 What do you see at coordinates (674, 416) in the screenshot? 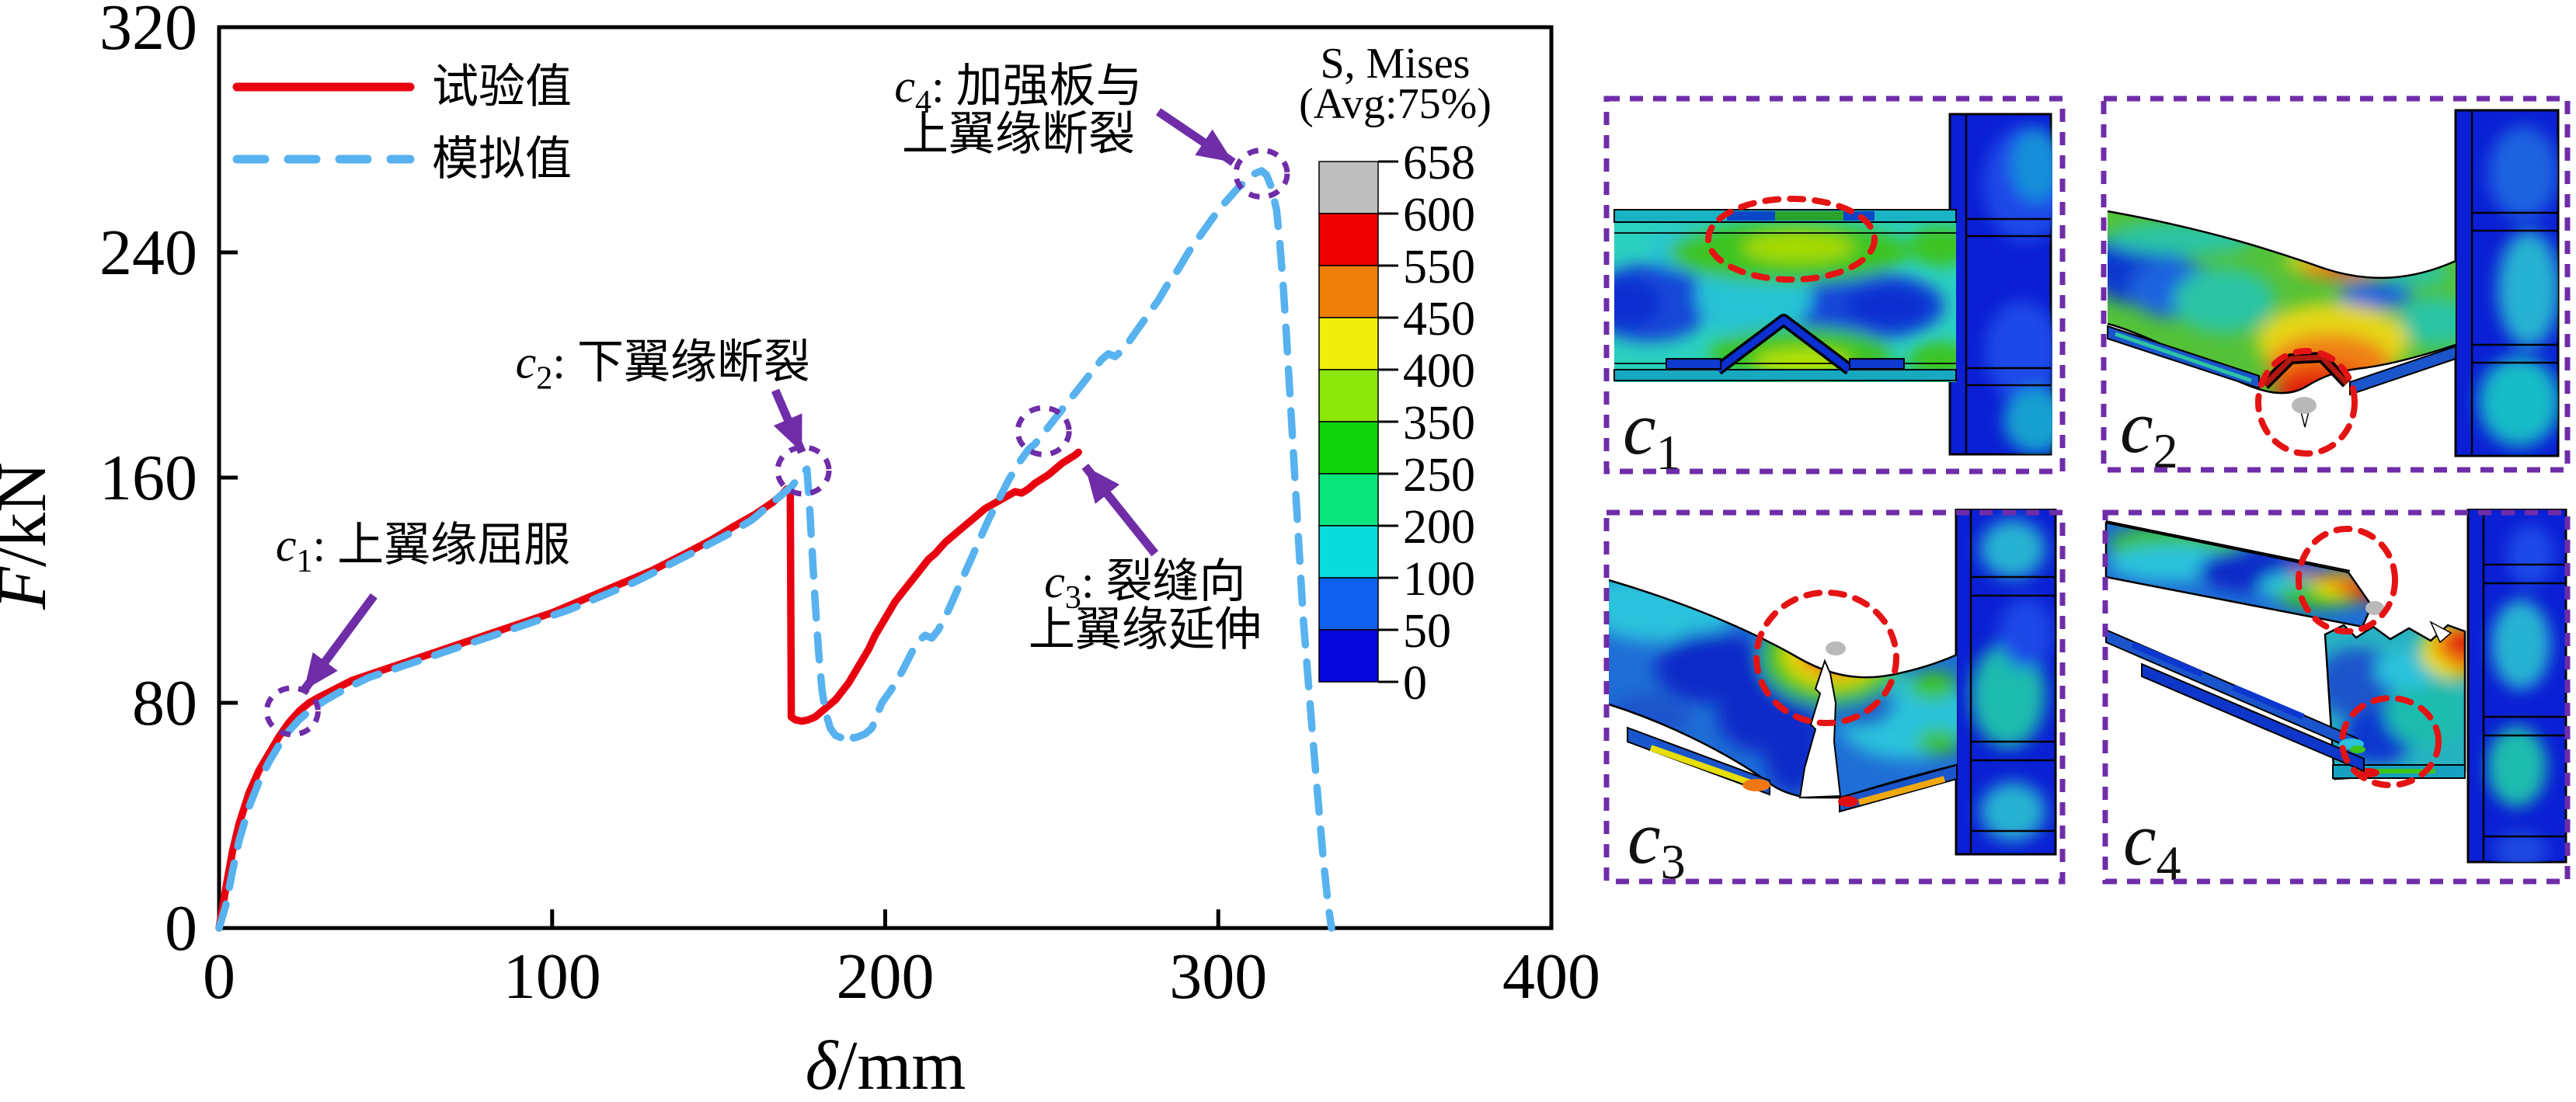
I see `annotation-c2: c2: 下翼缘断裂` at bounding box center [674, 416].